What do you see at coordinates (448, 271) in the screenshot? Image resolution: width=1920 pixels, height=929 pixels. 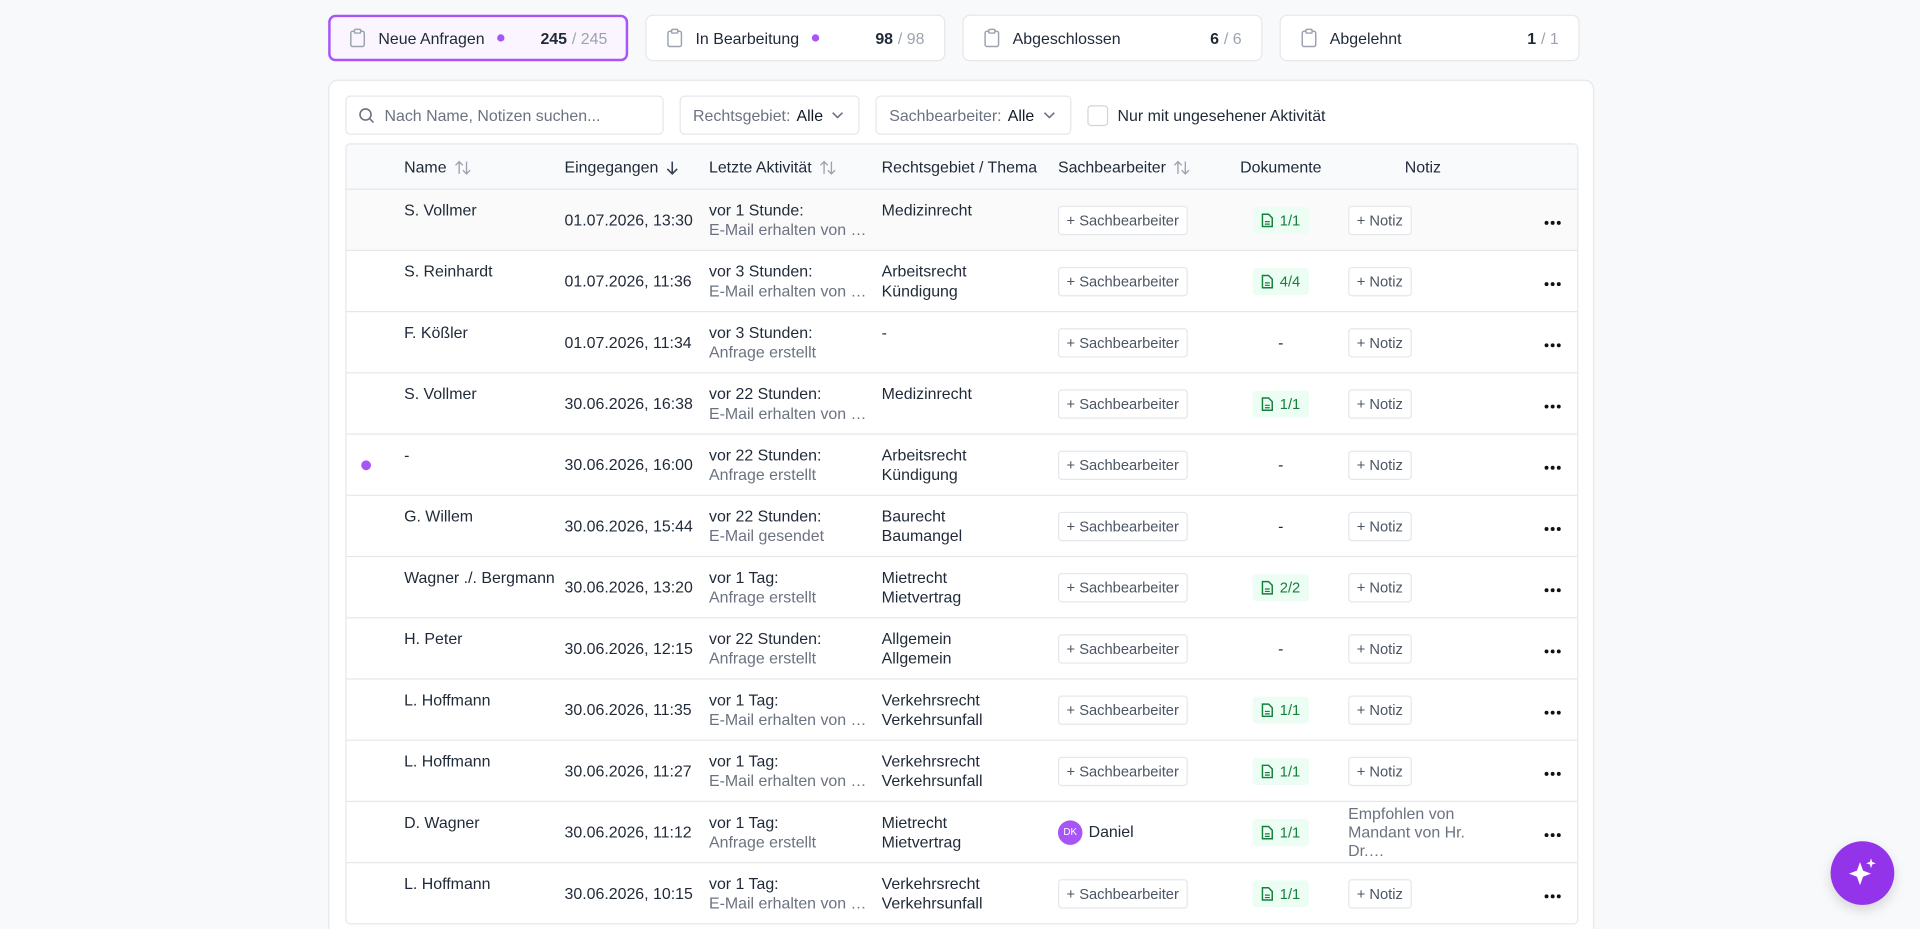 I see `name: S. Reinhardt` at bounding box center [448, 271].